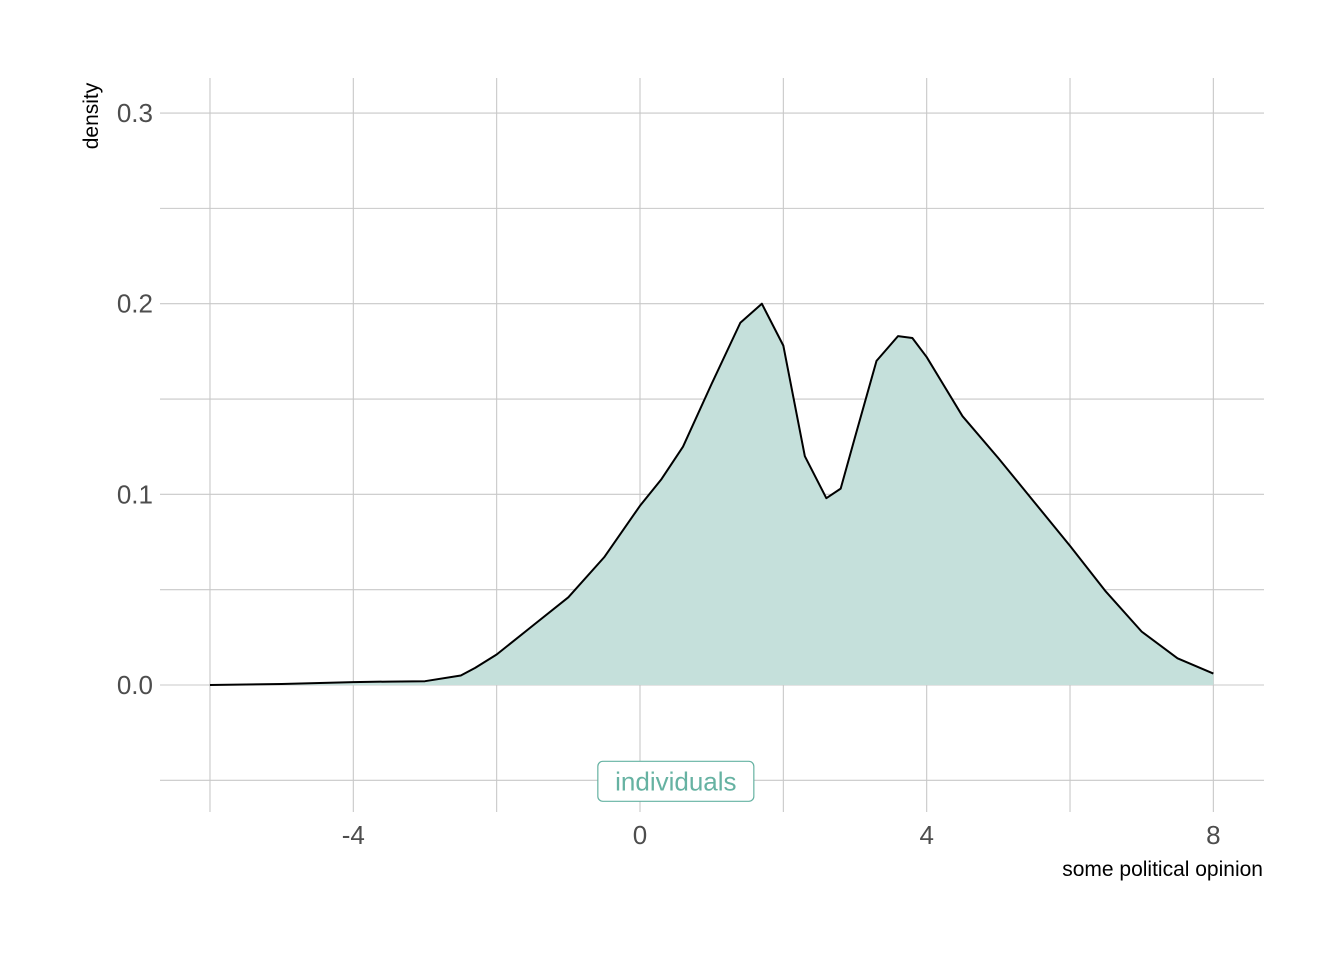 The height and width of the screenshot is (960, 1344). Describe the element at coordinates (135, 304) in the screenshot. I see `y-tick-label: 0.2` at that location.